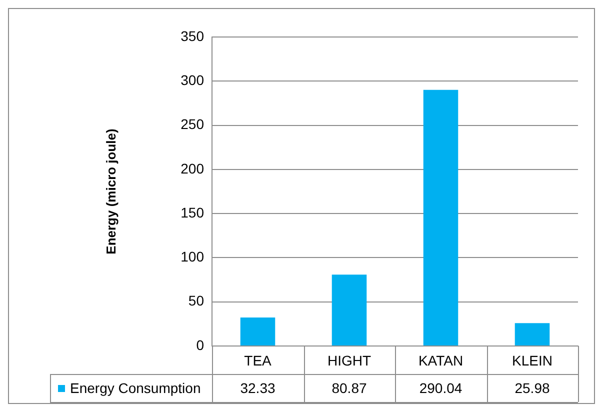  What do you see at coordinates (192, 168) in the screenshot?
I see `y-tick-label: 200` at bounding box center [192, 168].